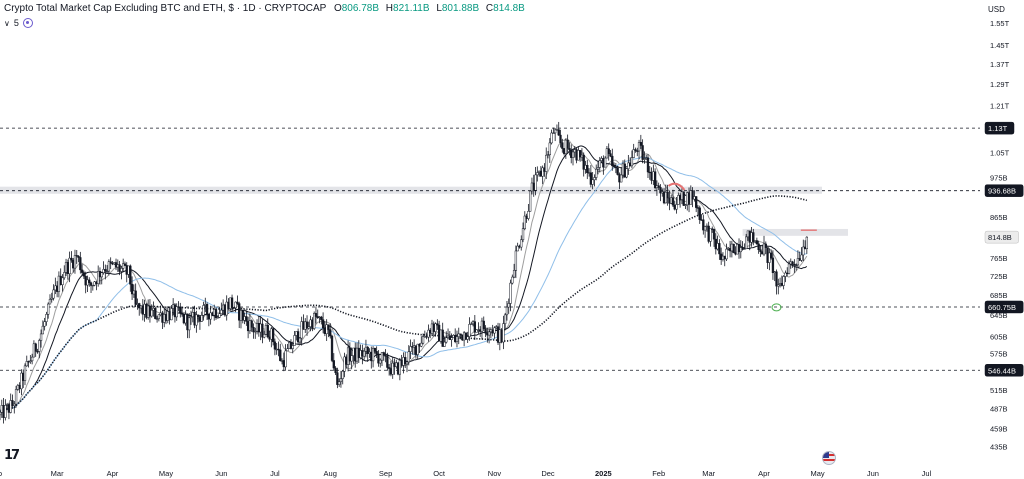 The image size is (1024, 479). What do you see at coordinates (829, 458) in the screenshot?
I see `us-flag-icon` at bounding box center [829, 458].